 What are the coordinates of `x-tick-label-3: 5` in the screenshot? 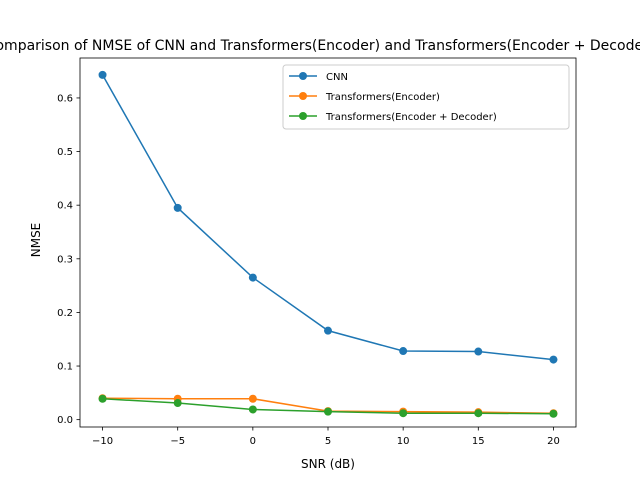 It's located at (328, 441).